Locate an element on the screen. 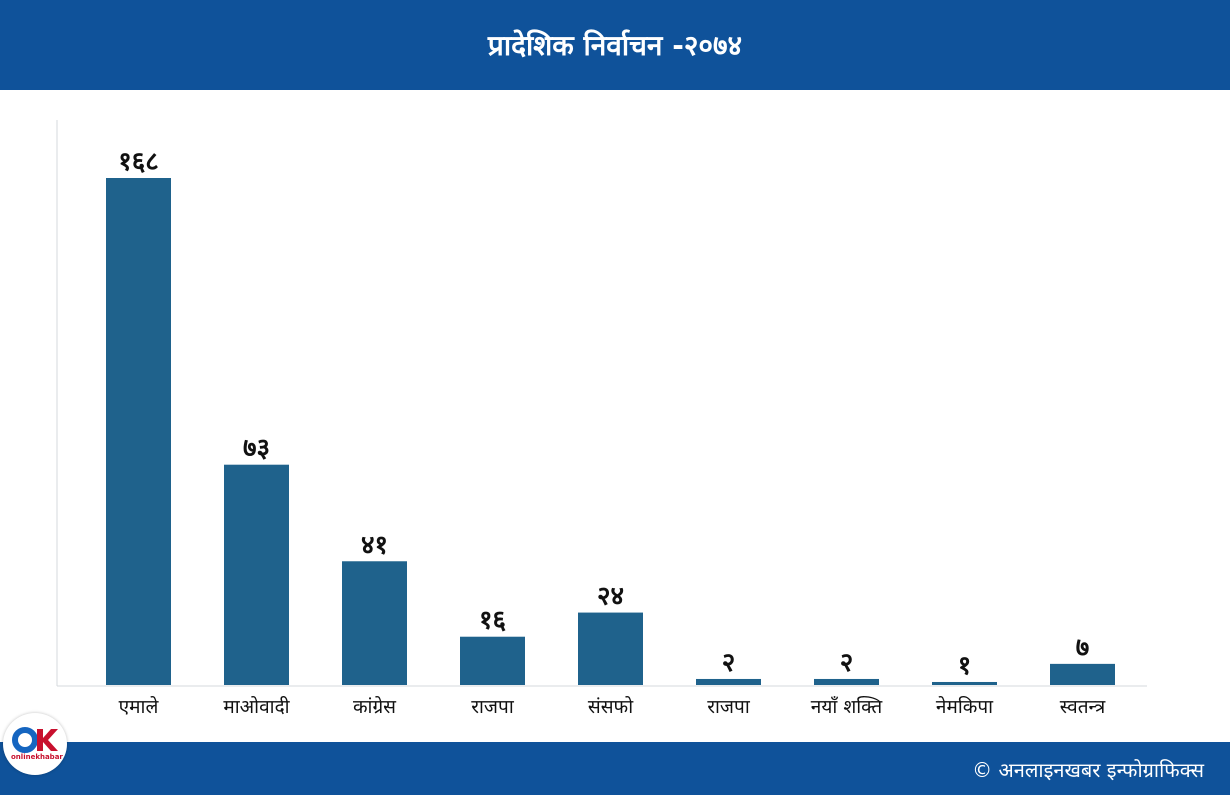 This screenshot has height=795, width=1230. category-label-4: संसफो is located at coordinates (611, 706).